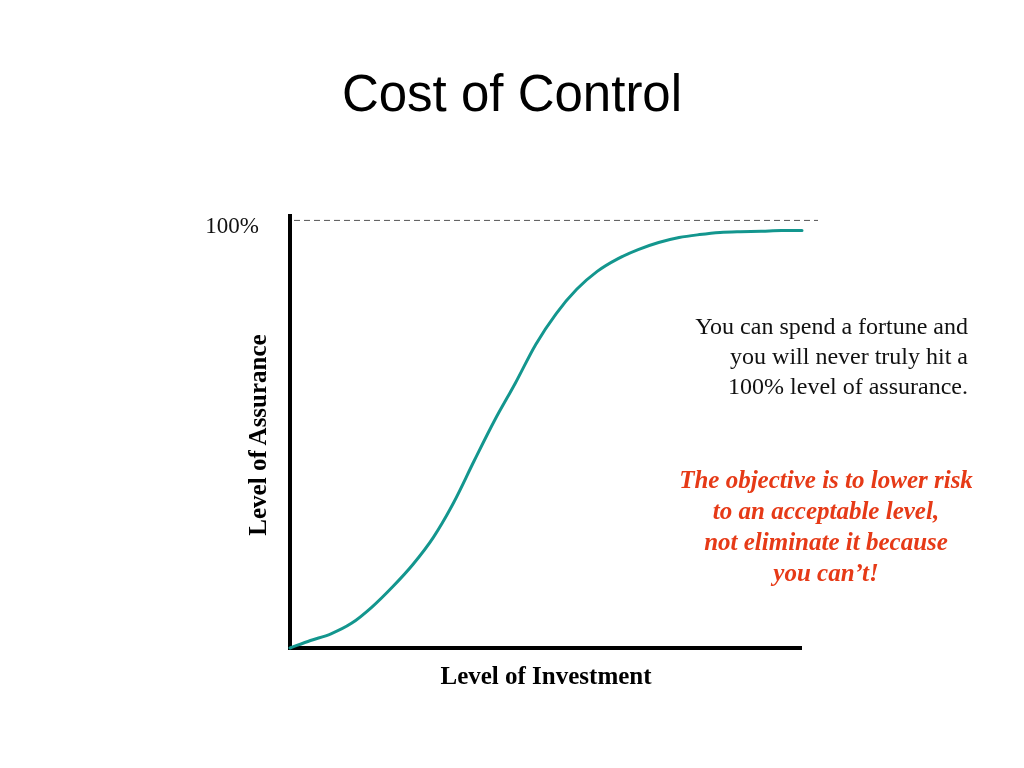 The image size is (1024, 768). I want to click on y-axis-title: Level of Assurance, so click(258, 435).